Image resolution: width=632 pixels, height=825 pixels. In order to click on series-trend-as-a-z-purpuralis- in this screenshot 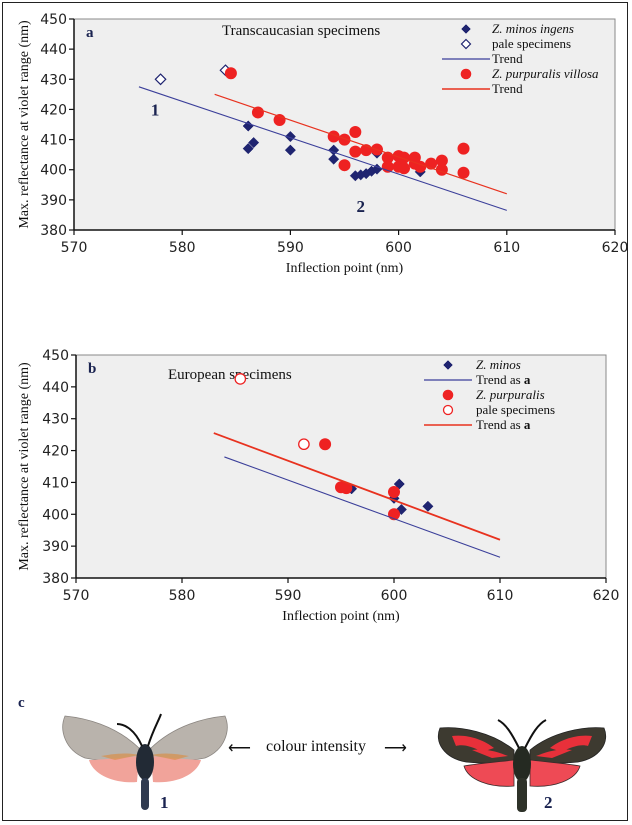, I will do `click(357, 486)`.